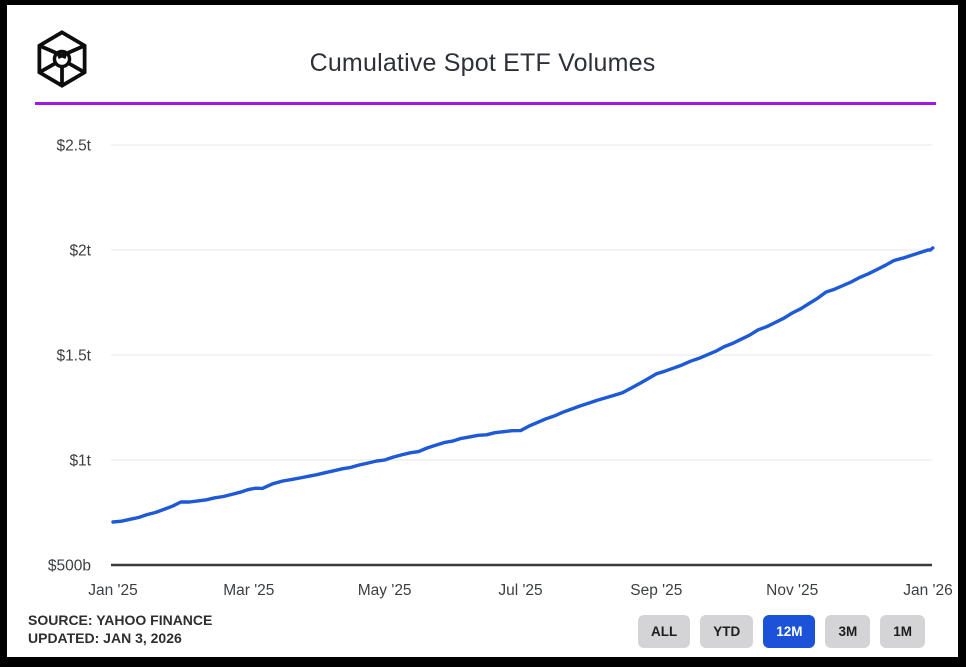 Image resolution: width=966 pixels, height=667 pixels. What do you see at coordinates (120, 620) in the screenshot?
I see `source-line: SOURCE: YAHOO FINANCE` at bounding box center [120, 620].